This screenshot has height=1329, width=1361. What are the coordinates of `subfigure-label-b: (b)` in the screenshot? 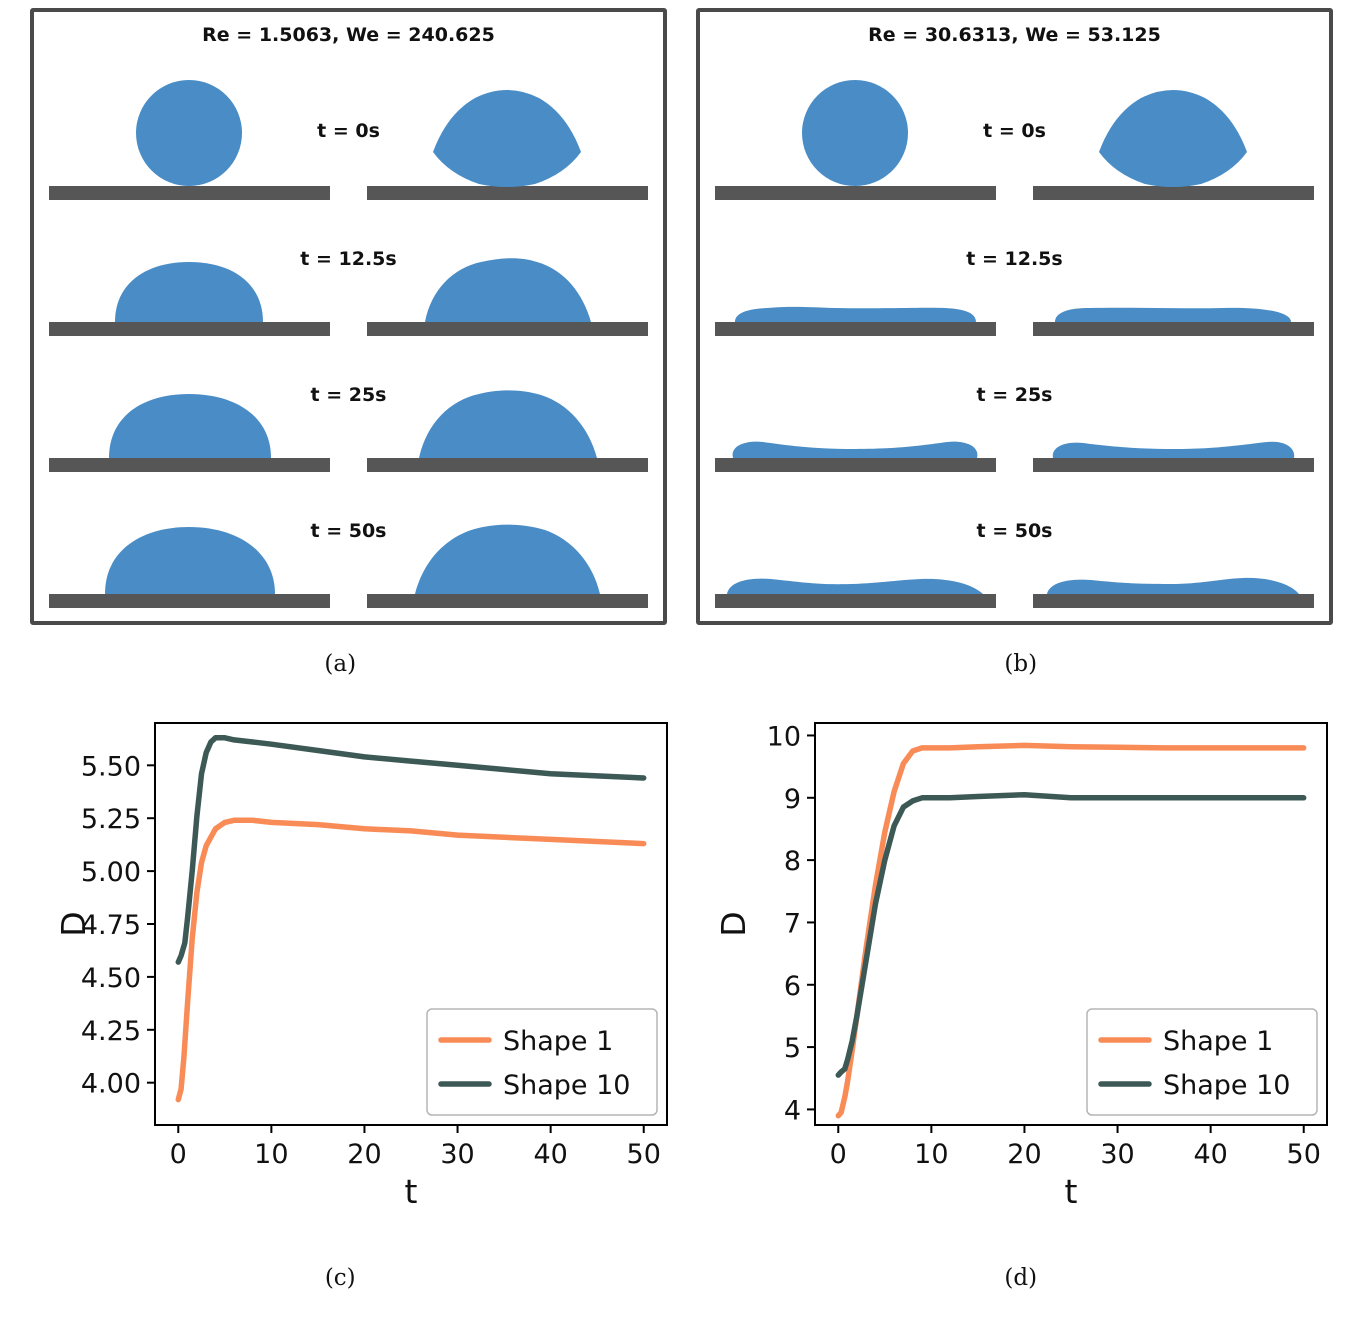 It's located at (1021, 664).